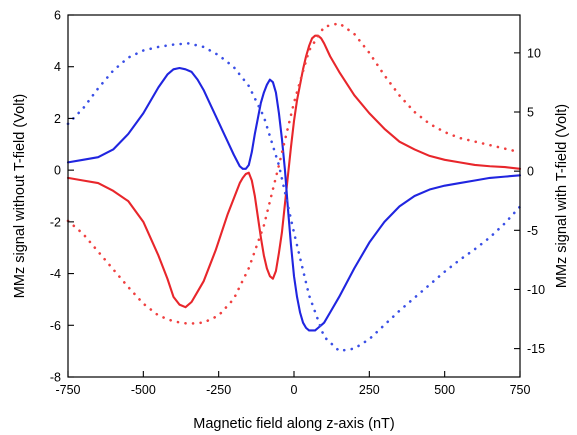 The image size is (577, 435). I want to click on y-left-tick-label: 0, so click(57, 171).